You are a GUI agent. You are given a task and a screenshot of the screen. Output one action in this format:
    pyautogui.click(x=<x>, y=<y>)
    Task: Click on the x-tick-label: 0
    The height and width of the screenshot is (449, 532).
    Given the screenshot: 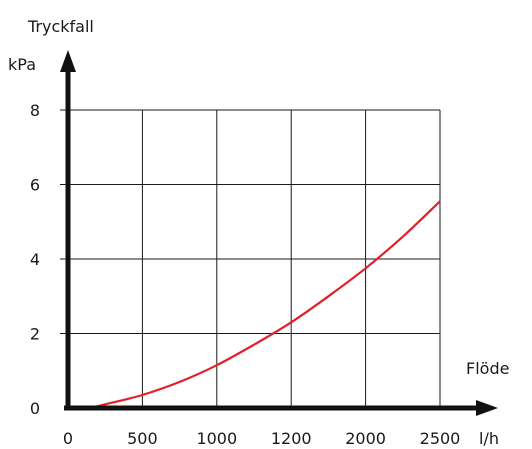 What is the action you would take?
    pyautogui.click(x=68, y=438)
    